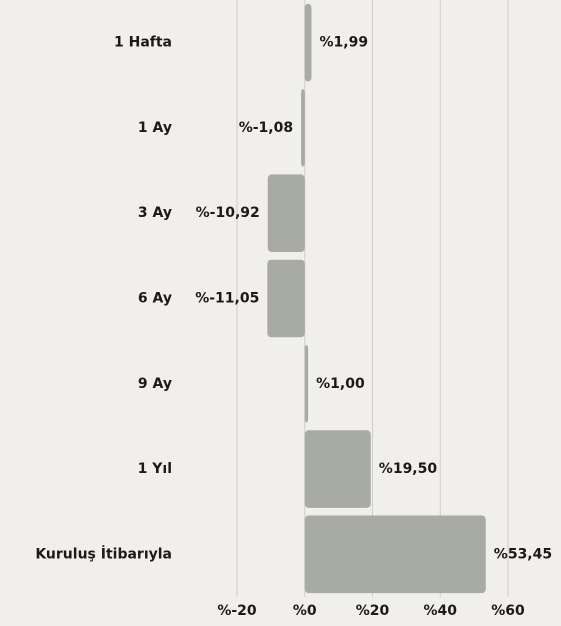 Image resolution: width=561 pixels, height=626 pixels. What do you see at coordinates (103, 553) in the screenshot?
I see `y-tick-label: Kuruluş İtibarıyla` at bounding box center [103, 553].